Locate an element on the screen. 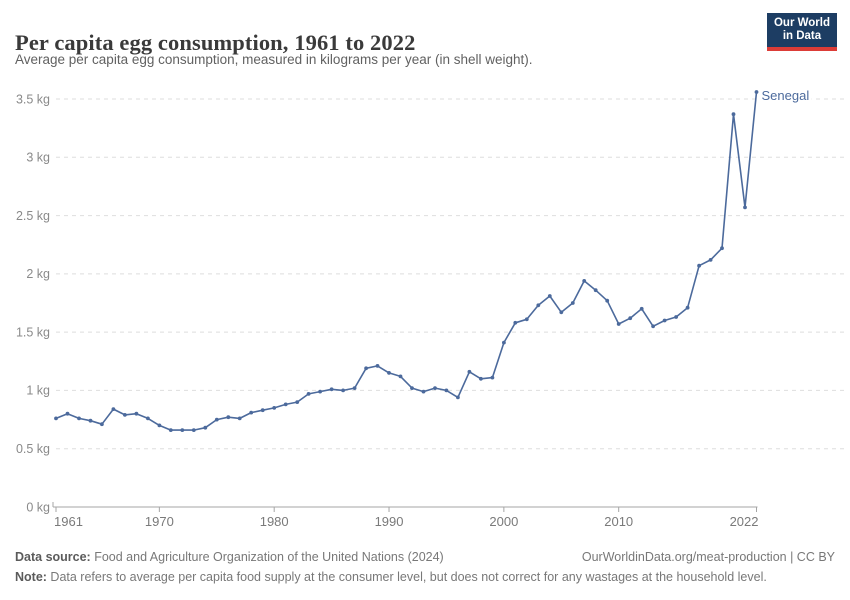 The width and height of the screenshot is (850, 600). y-axis-tick-label: 1 kg is located at coordinates (38, 391).